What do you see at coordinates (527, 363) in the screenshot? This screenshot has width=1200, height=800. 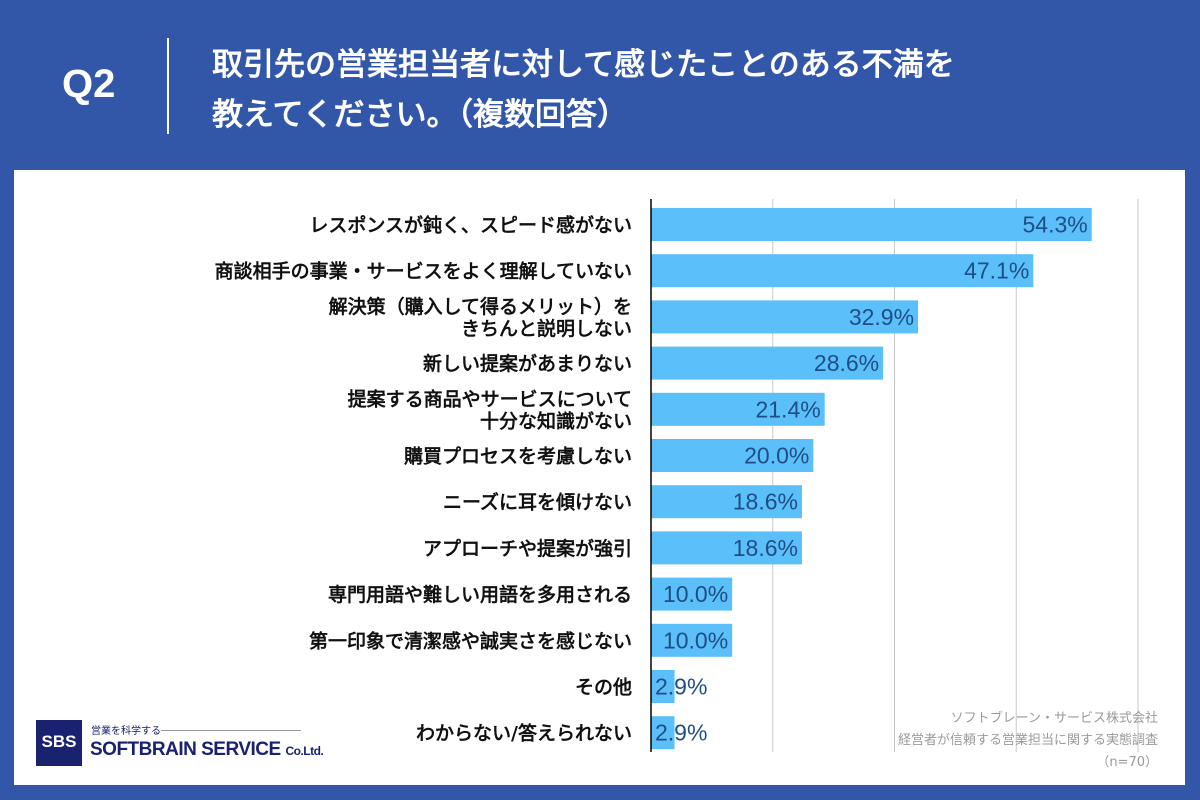 I see `category-label: 新しい提案があまりない` at bounding box center [527, 363].